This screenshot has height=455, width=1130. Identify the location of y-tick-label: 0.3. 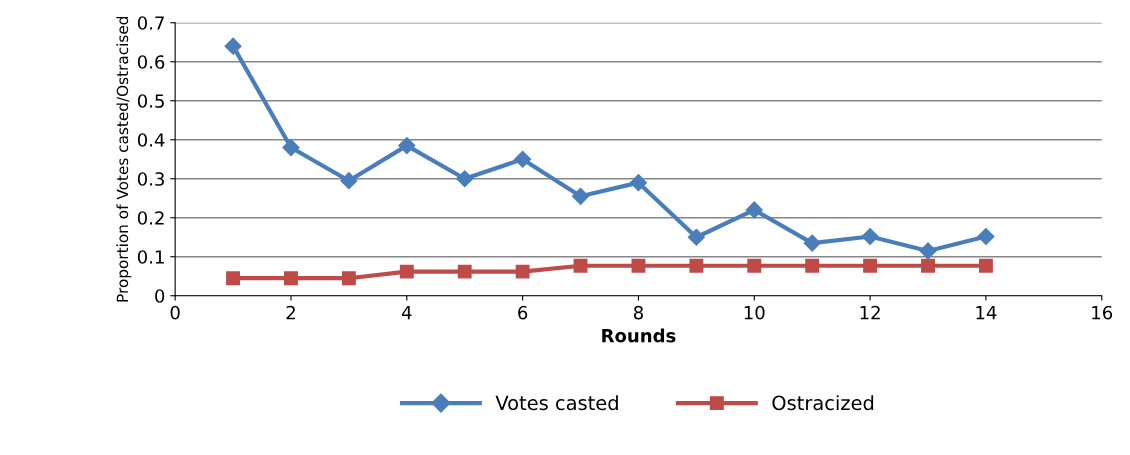
(150, 179).